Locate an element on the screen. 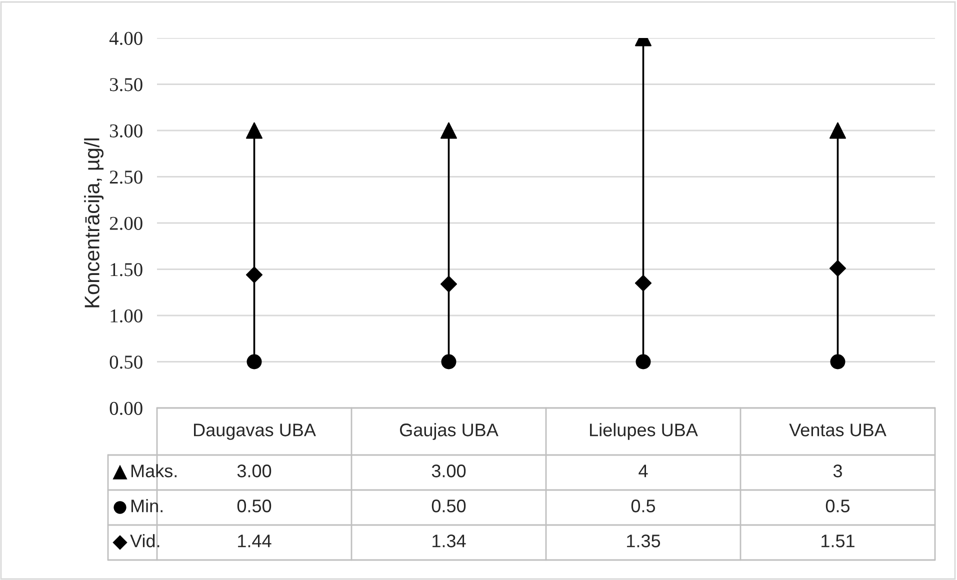  y-axis-title: Koncentrācija, µg/l is located at coordinates (94, 223).